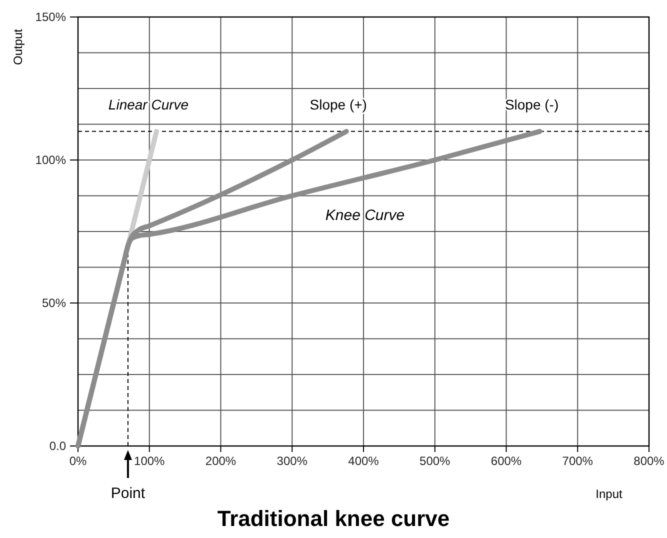 This screenshot has height=538, width=667. I want to click on annotation: Knee Curve, so click(365, 215).